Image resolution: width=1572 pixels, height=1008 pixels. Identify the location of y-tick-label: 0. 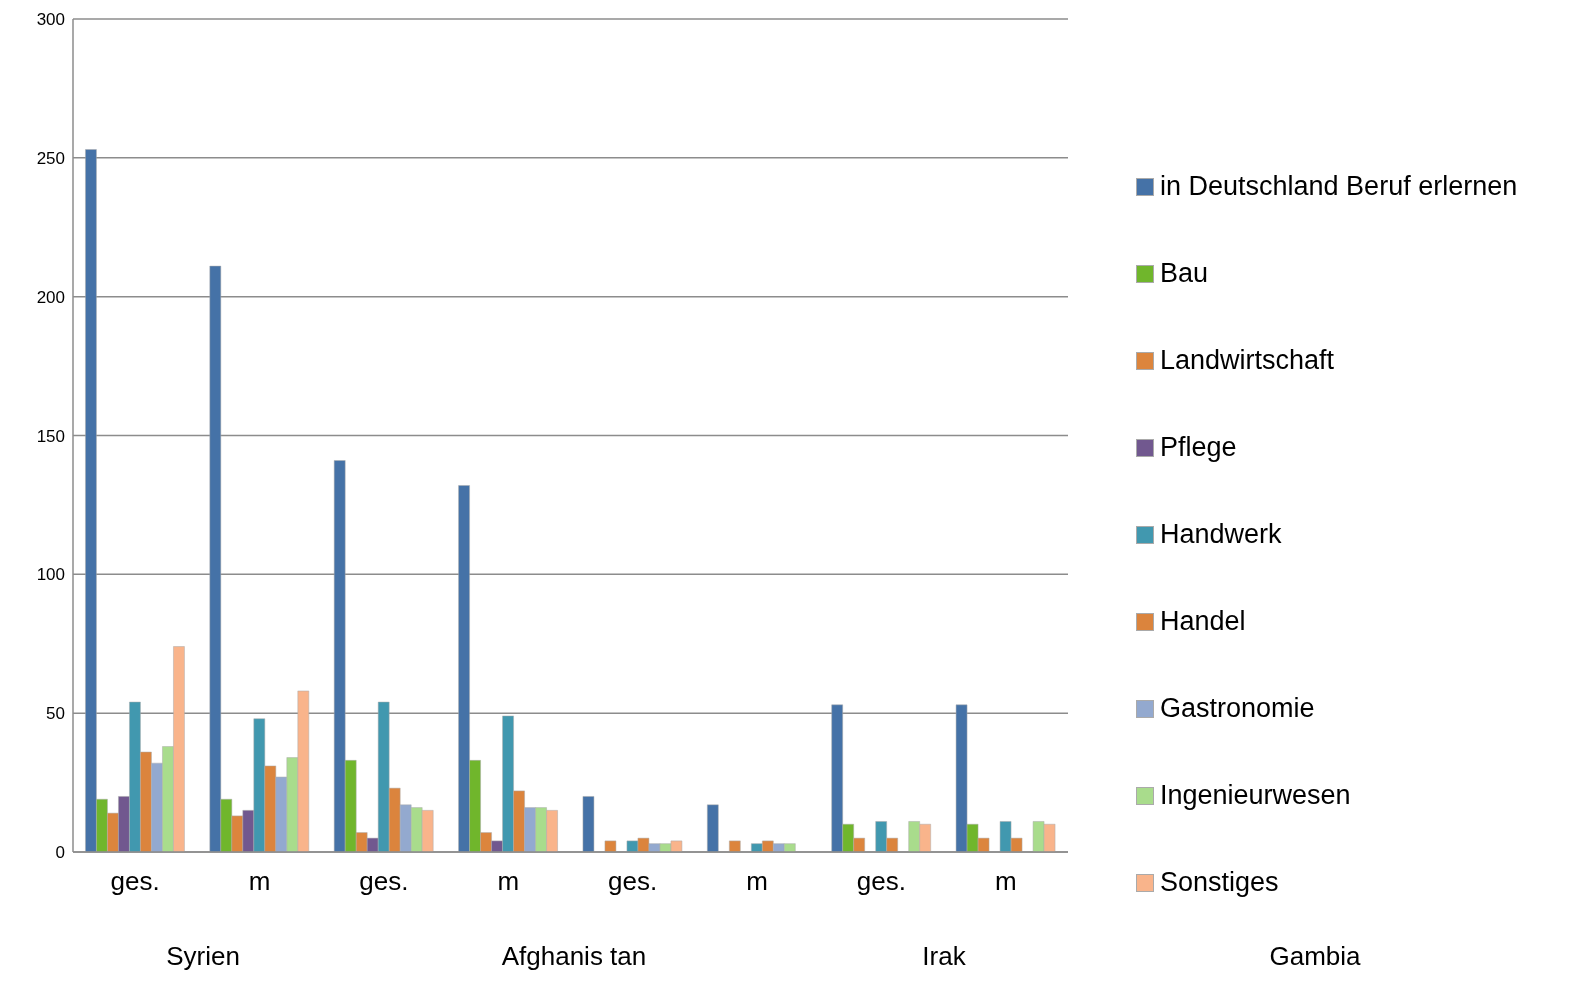
(60, 853).